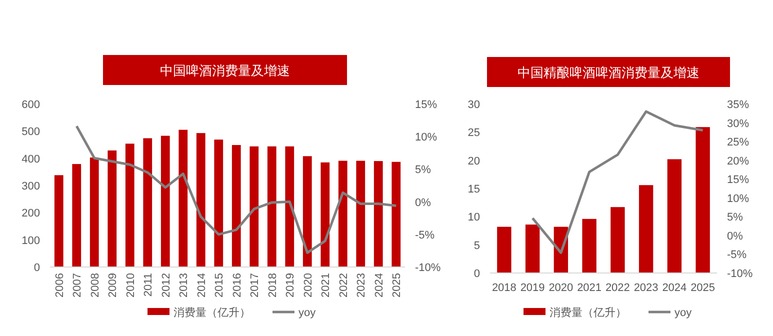 Image resolution: width=773 pixels, height=336 pixels. Describe the element at coordinates (95, 285) in the screenshot. I see `x-tick-label: 2008` at that location.